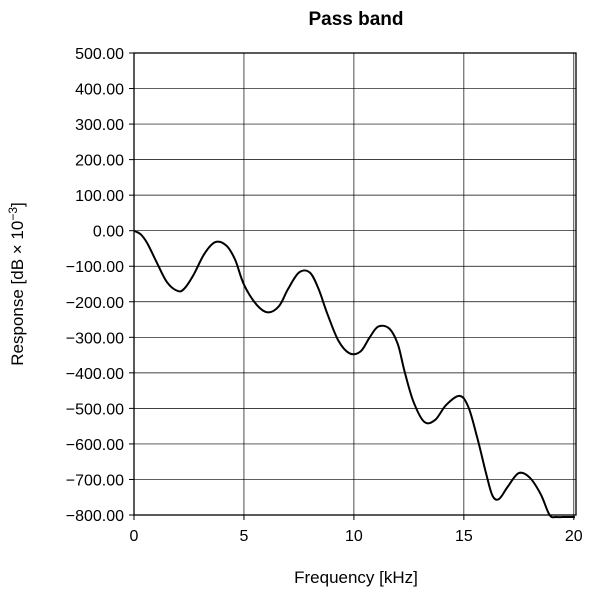  Describe the element at coordinates (99, 54) in the screenshot. I see `y-tick-label: 500.00` at that location.